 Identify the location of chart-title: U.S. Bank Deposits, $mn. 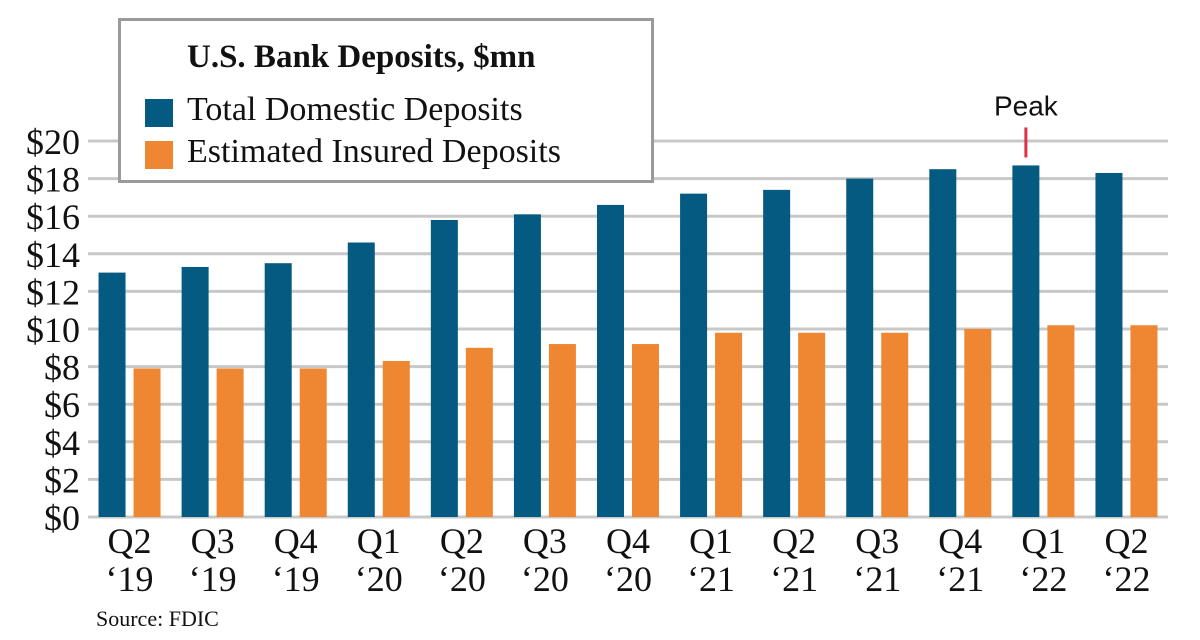
(361, 57).